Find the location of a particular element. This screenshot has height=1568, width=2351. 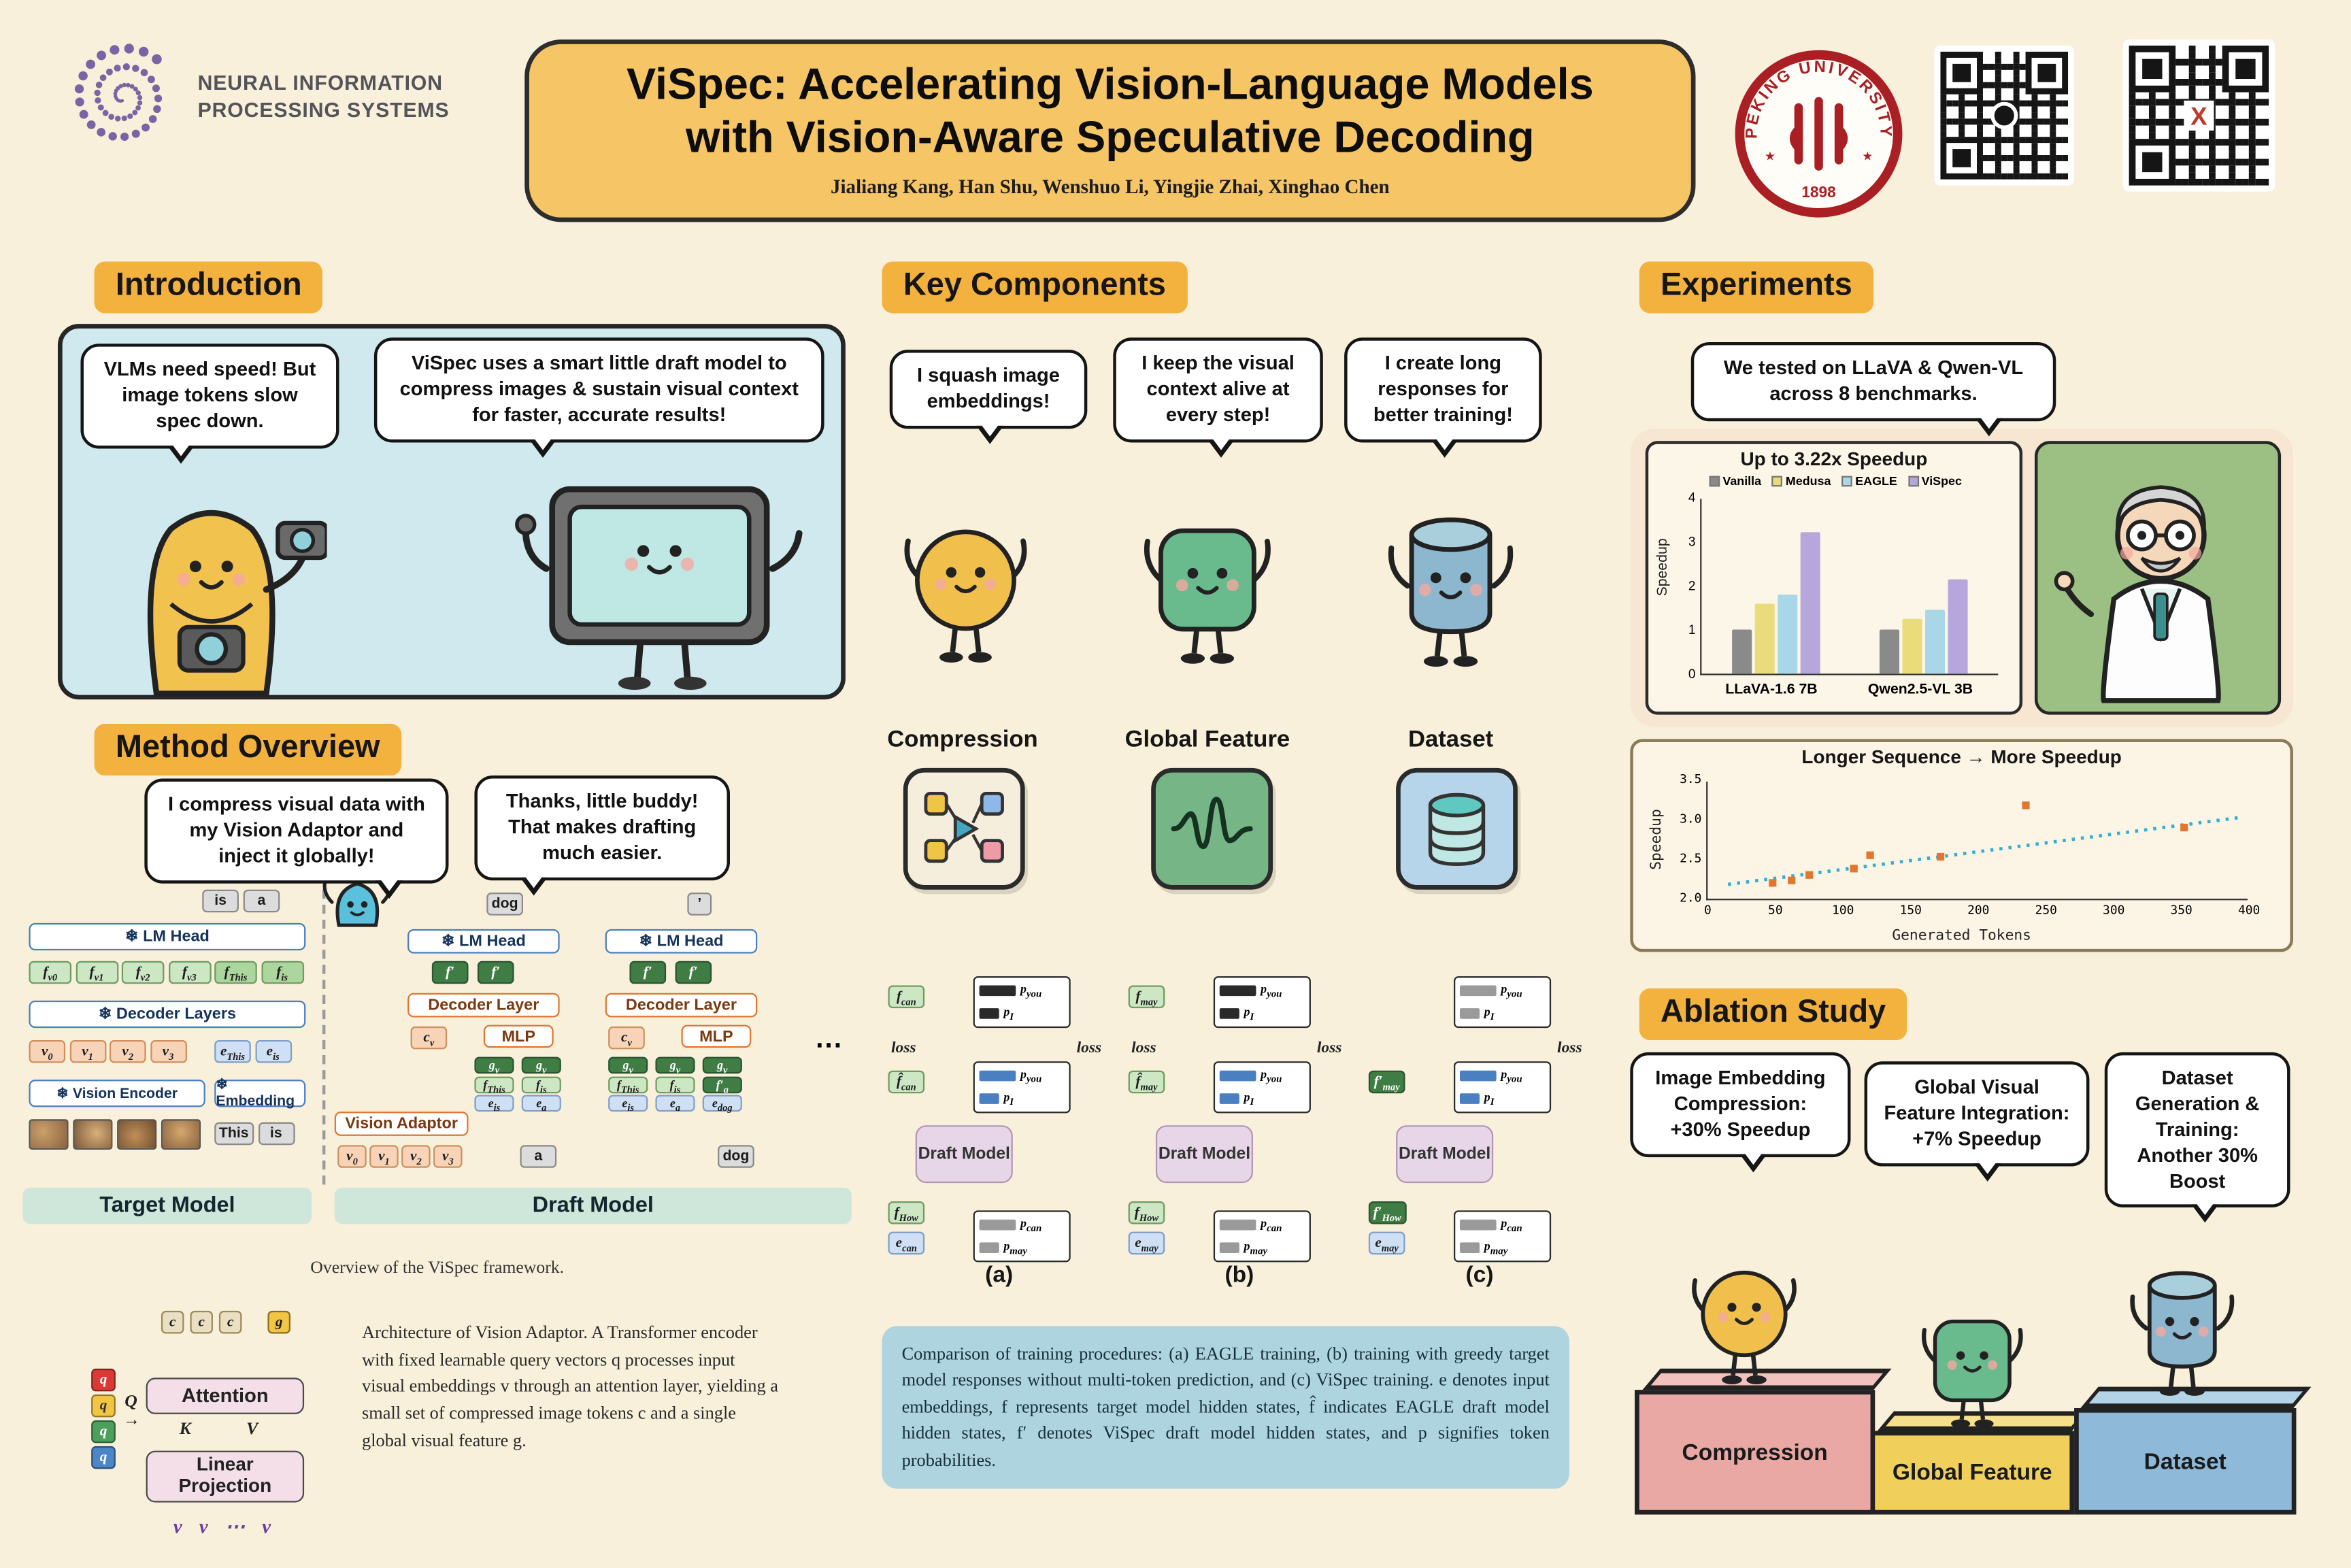

trendline is located at coordinates (1985, 850).